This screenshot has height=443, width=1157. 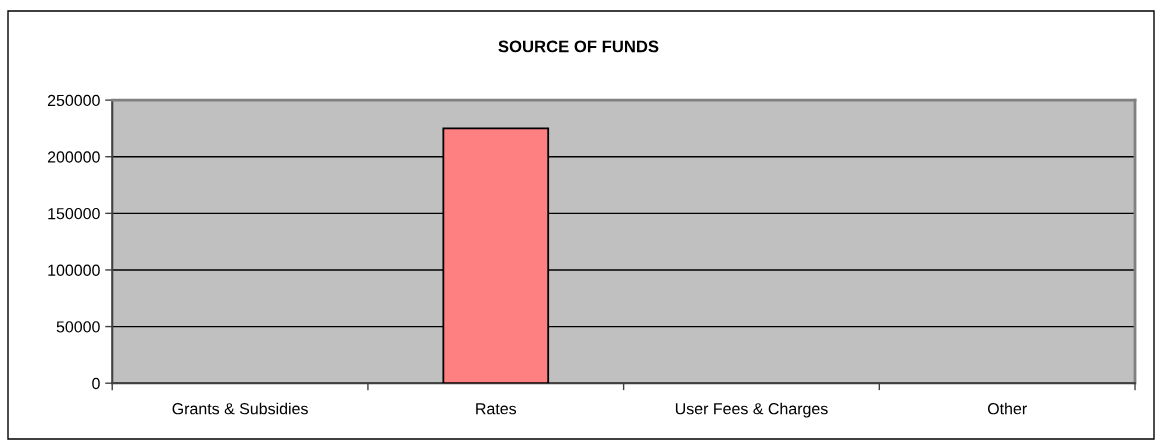 I want to click on y-tick-label: 150000, so click(x=74, y=213).